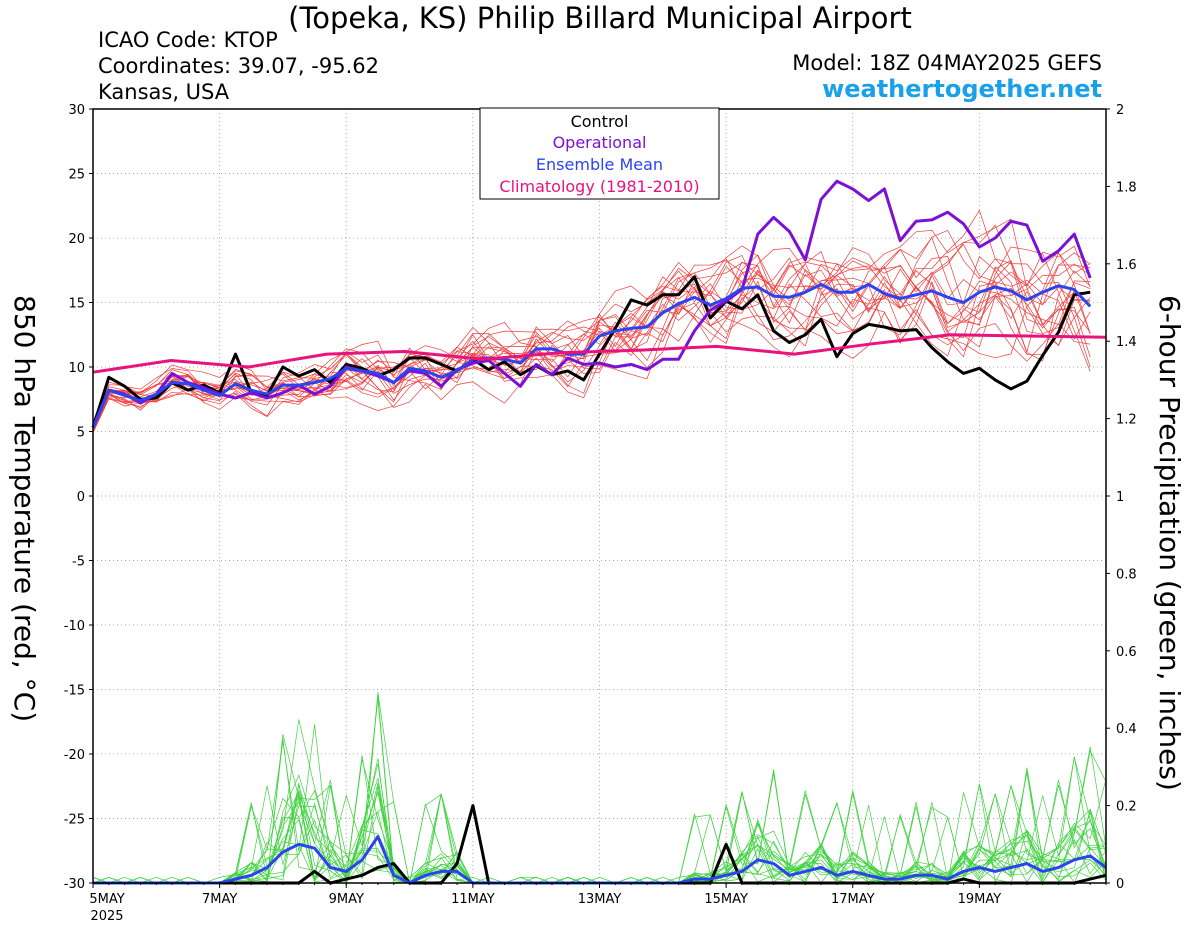 The image size is (1200, 927). I want to click on legend-operational: Operational, so click(600, 142).